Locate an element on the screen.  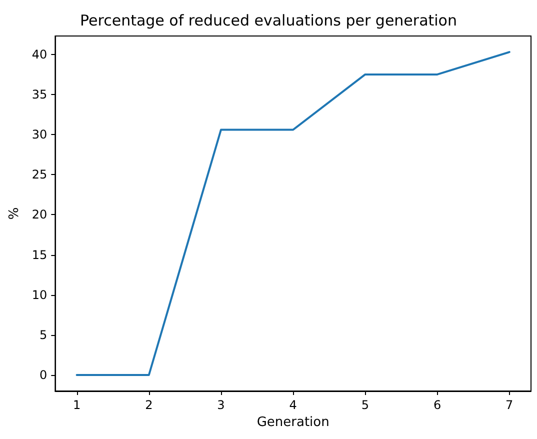
y-tick-label: 10 is located at coordinates (40, 295).